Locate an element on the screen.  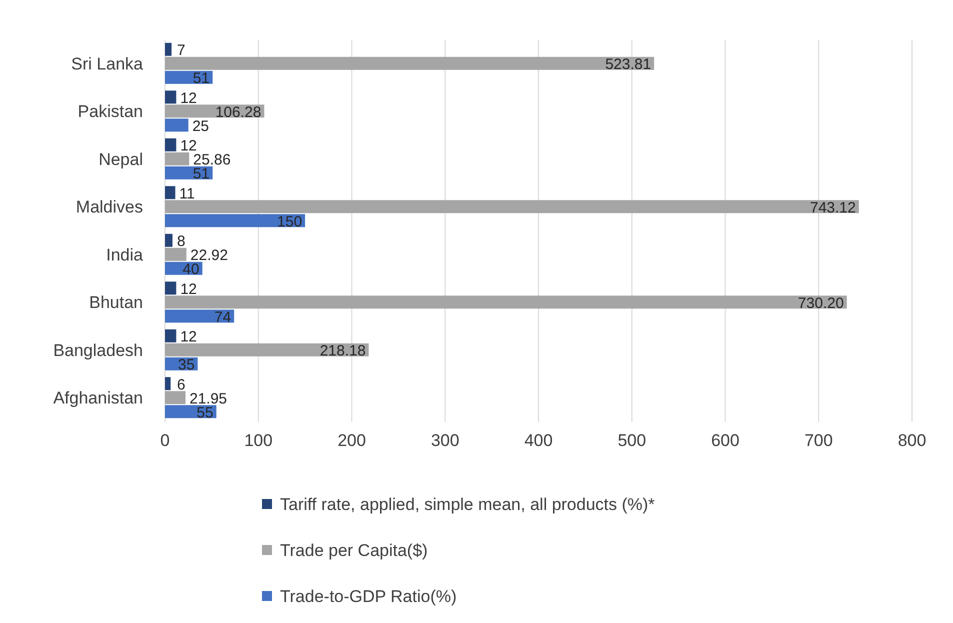
x-tick-label: 800 is located at coordinates (912, 440).